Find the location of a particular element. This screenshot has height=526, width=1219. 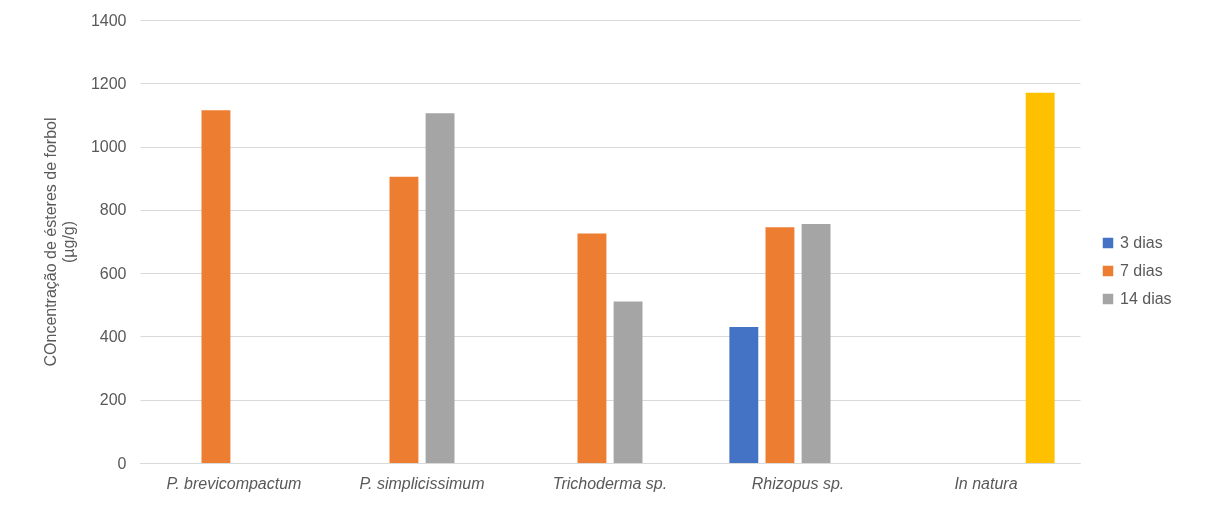

y-tick-label: 600 is located at coordinates (113, 273).